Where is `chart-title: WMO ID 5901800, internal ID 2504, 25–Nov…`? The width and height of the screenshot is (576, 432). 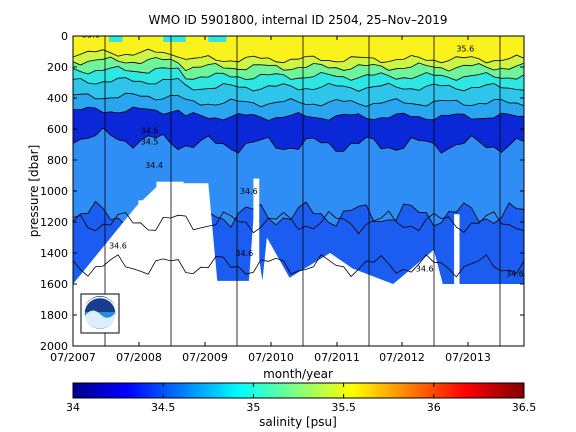
chart-title: WMO ID 5901800, internal ID 2504, 25–Nov… is located at coordinates (298, 20).